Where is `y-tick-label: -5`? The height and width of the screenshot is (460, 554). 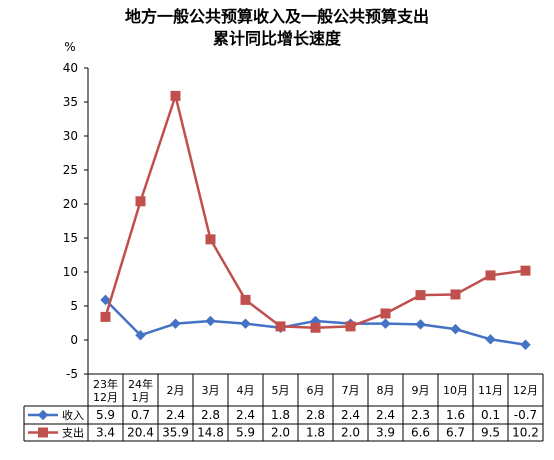 y-tick-label: -5 is located at coordinates (72, 374).